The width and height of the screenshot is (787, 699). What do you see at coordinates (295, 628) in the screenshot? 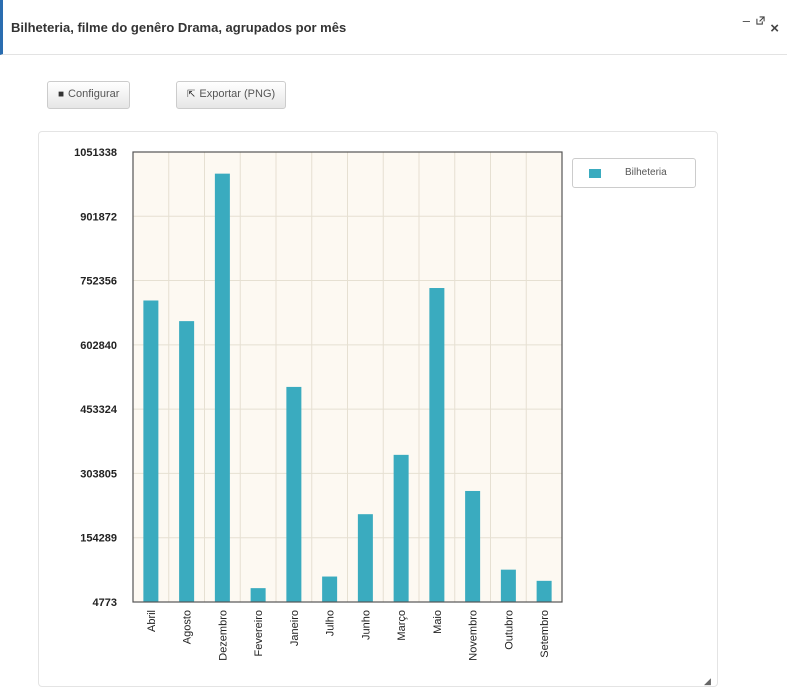
I see `x-tick-label: Janeiro` at bounding box center [295, 628].